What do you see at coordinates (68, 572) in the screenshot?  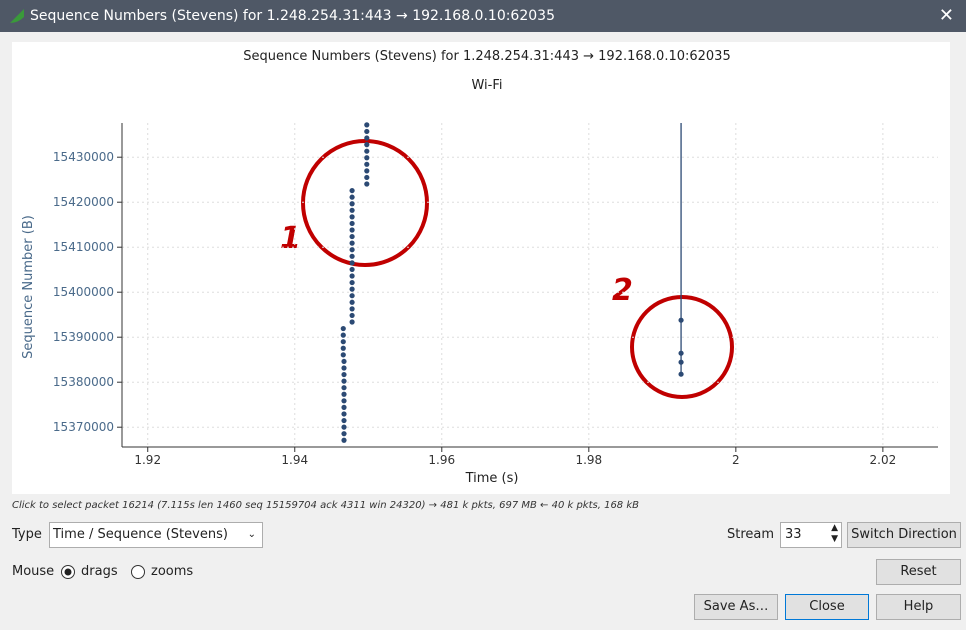 I see `radio-drags` at bounding box center [68, 572].